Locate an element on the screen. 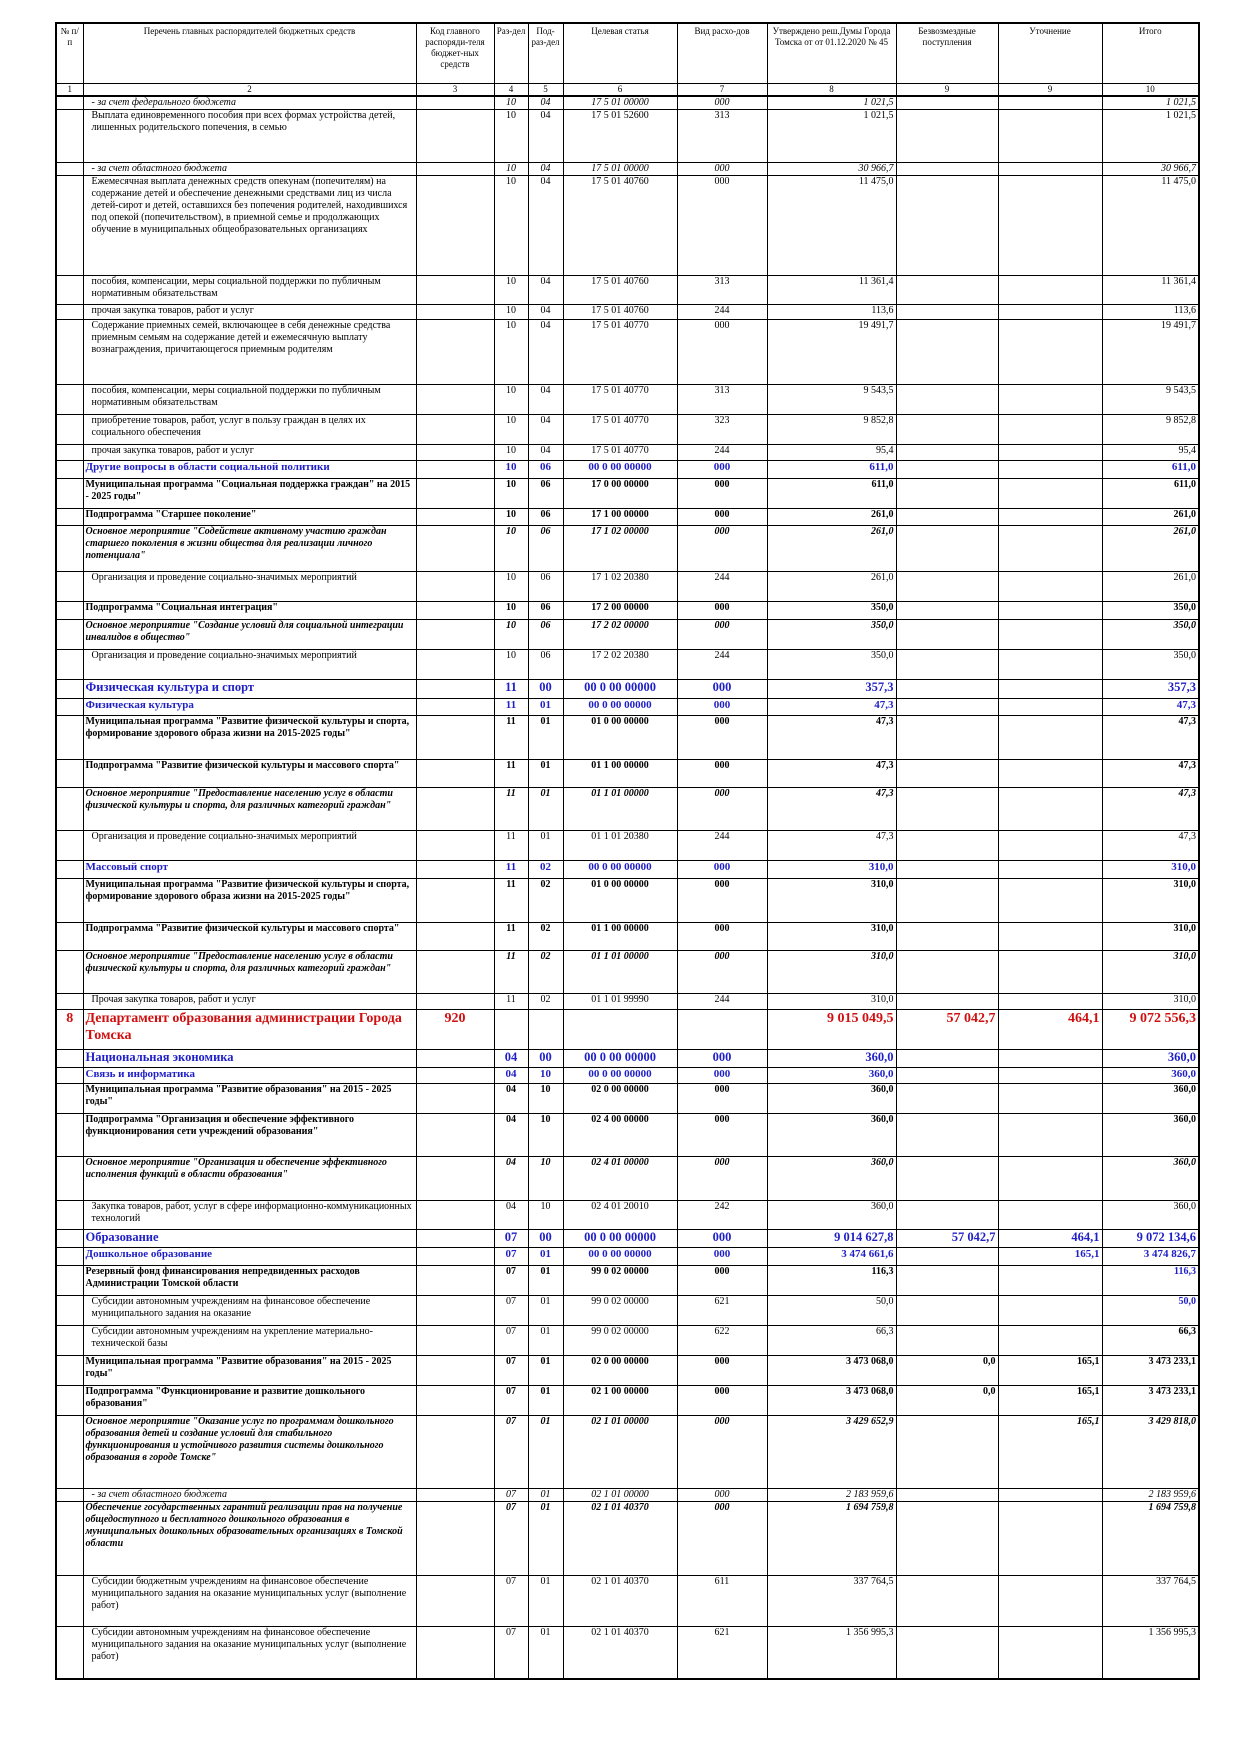 Image resolution: width=1240 pixels, height=1754 pixels. row-name: Образование is located at coordinates (249, 1238).